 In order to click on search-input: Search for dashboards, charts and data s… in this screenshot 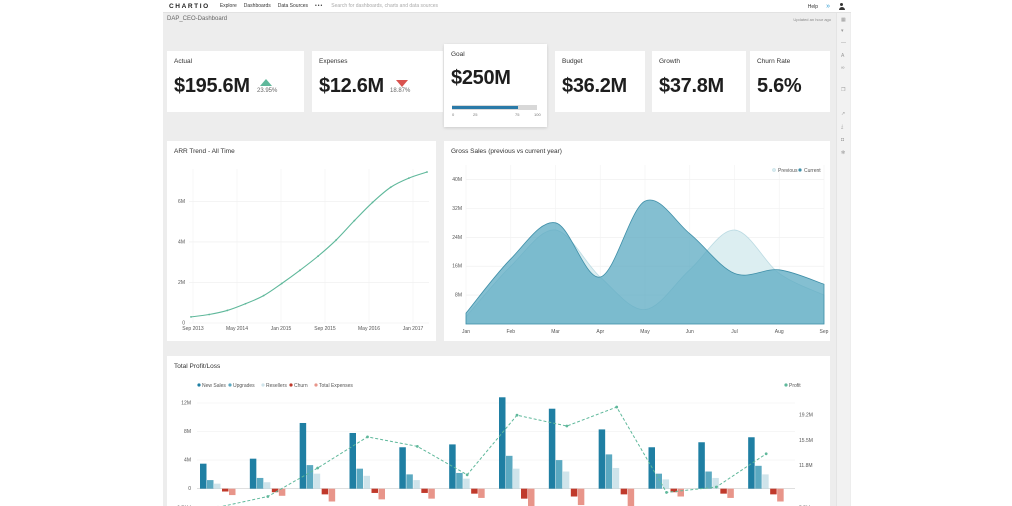, I will do `click(385, 6)`.